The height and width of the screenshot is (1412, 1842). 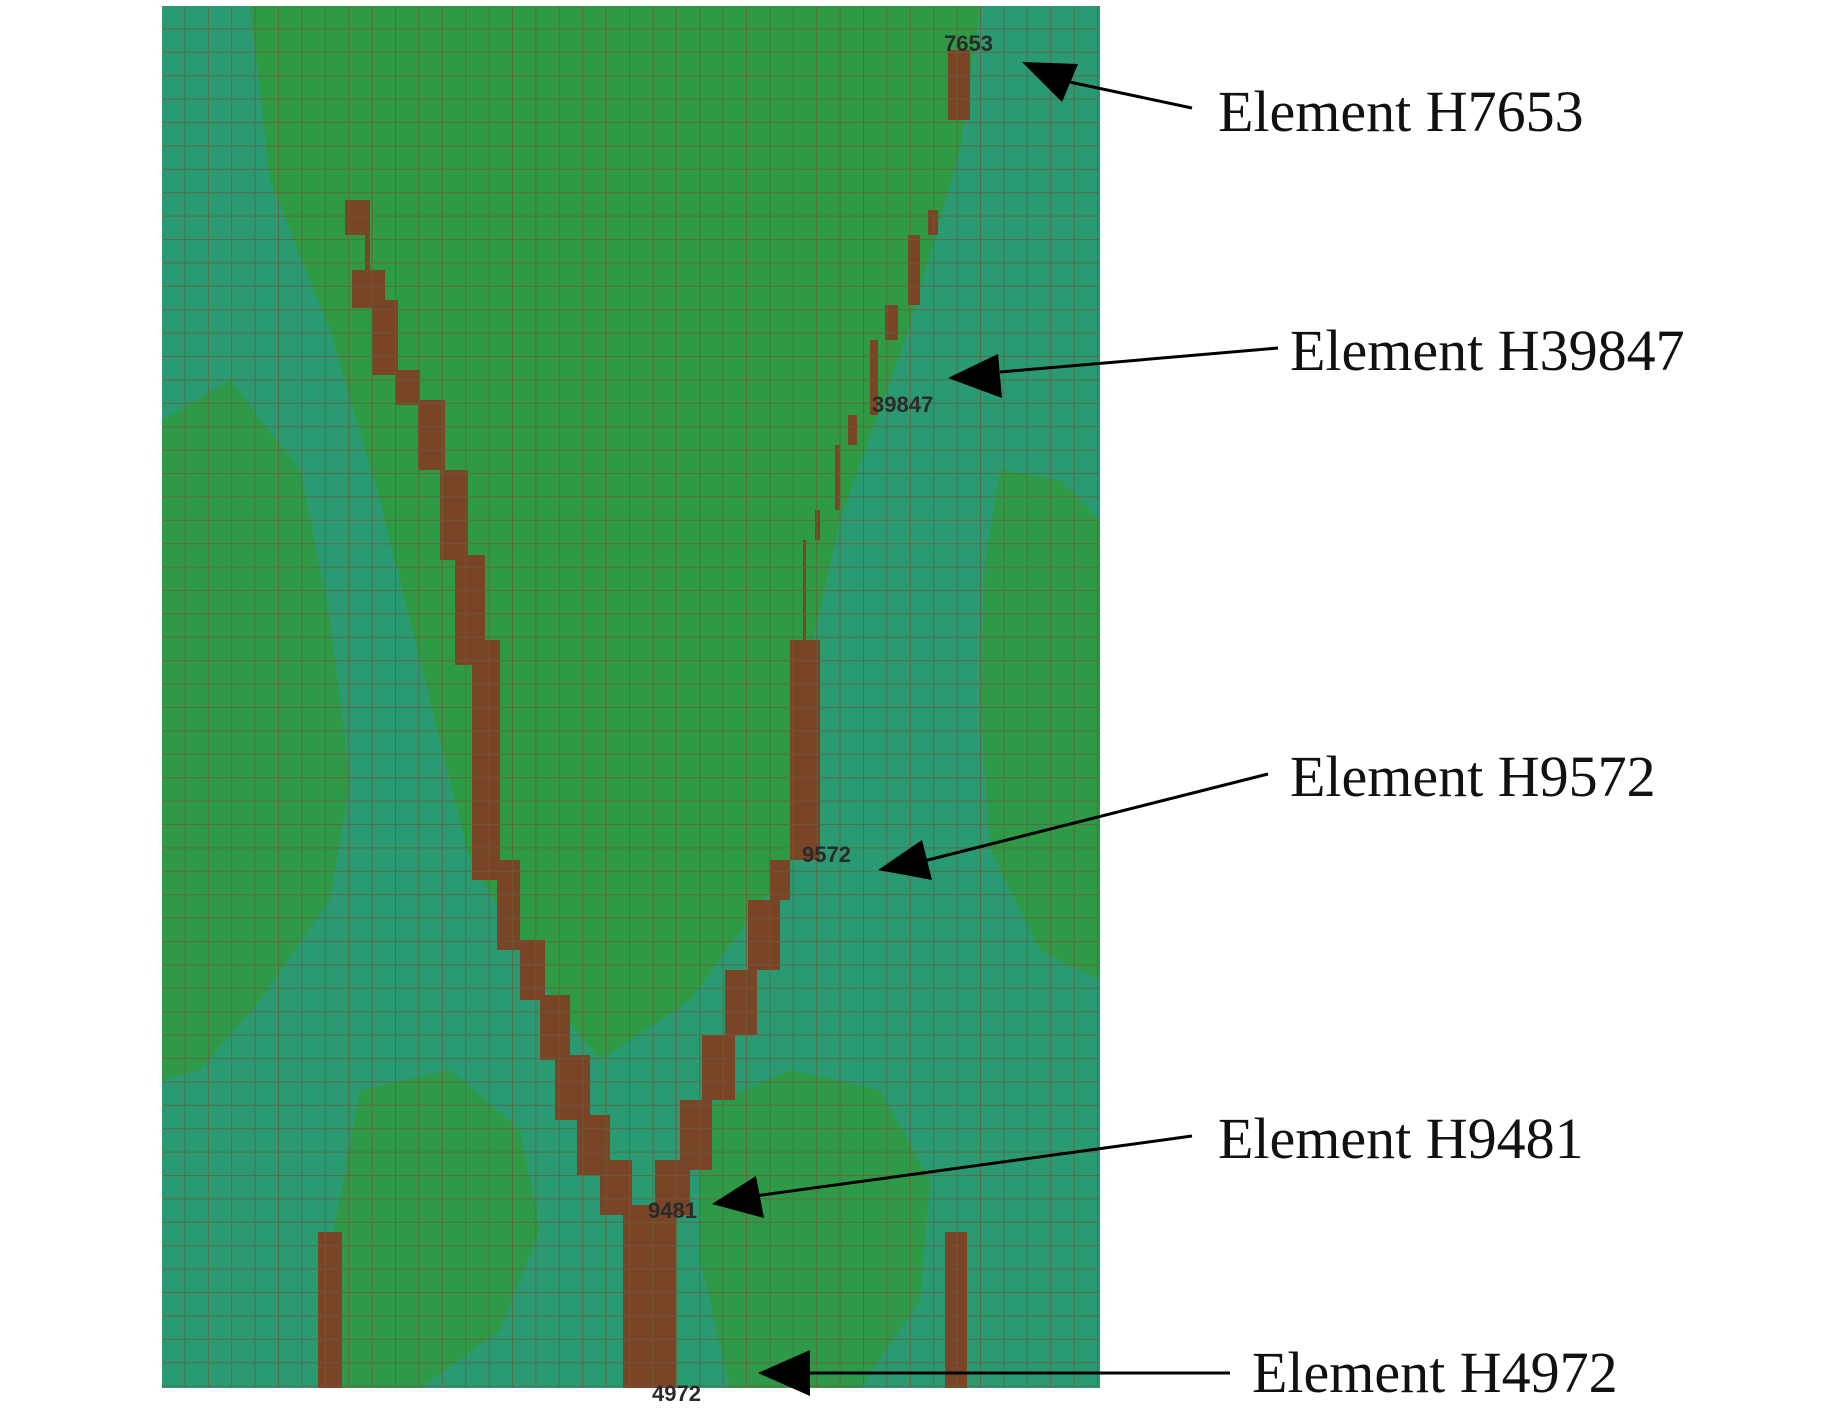 I want to click on callout-h7653: Element H7653, so click(x=1303, y=103).